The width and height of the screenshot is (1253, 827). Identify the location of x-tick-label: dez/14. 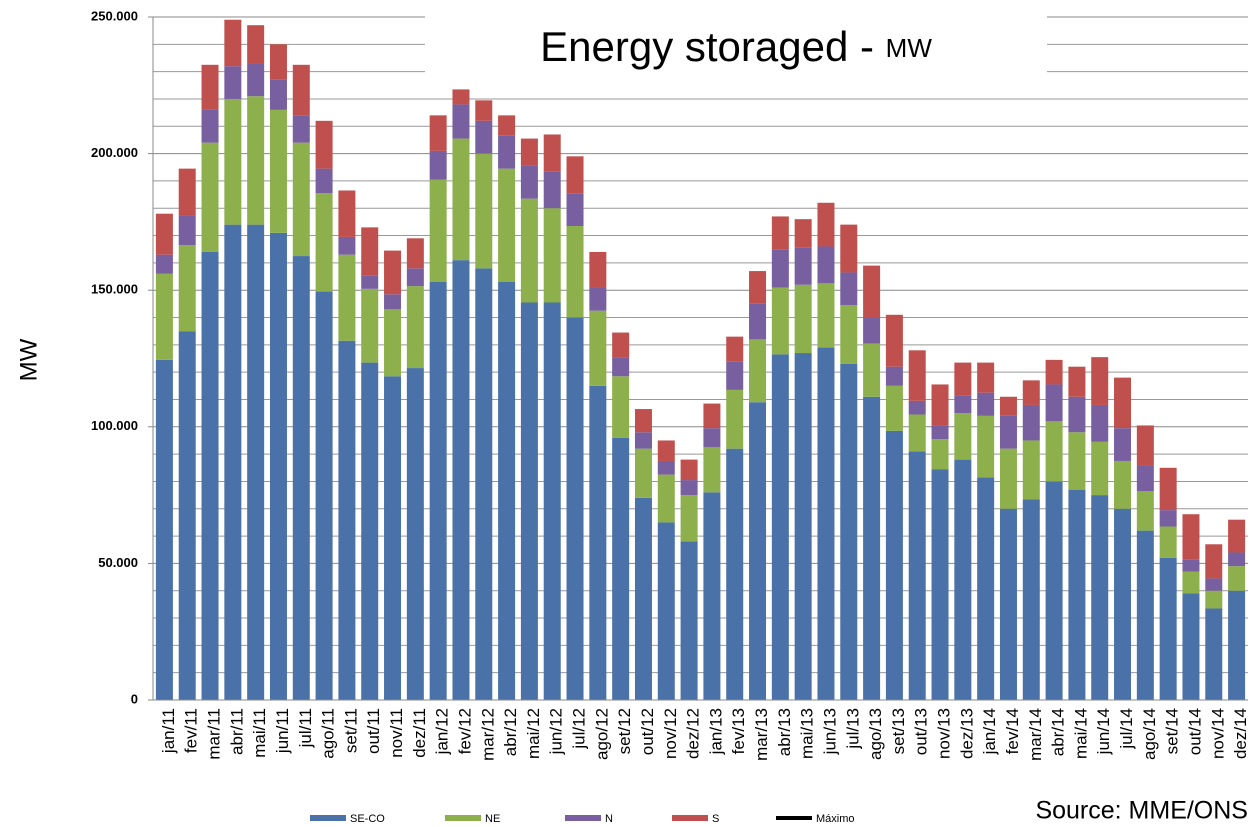
(1240, 733).